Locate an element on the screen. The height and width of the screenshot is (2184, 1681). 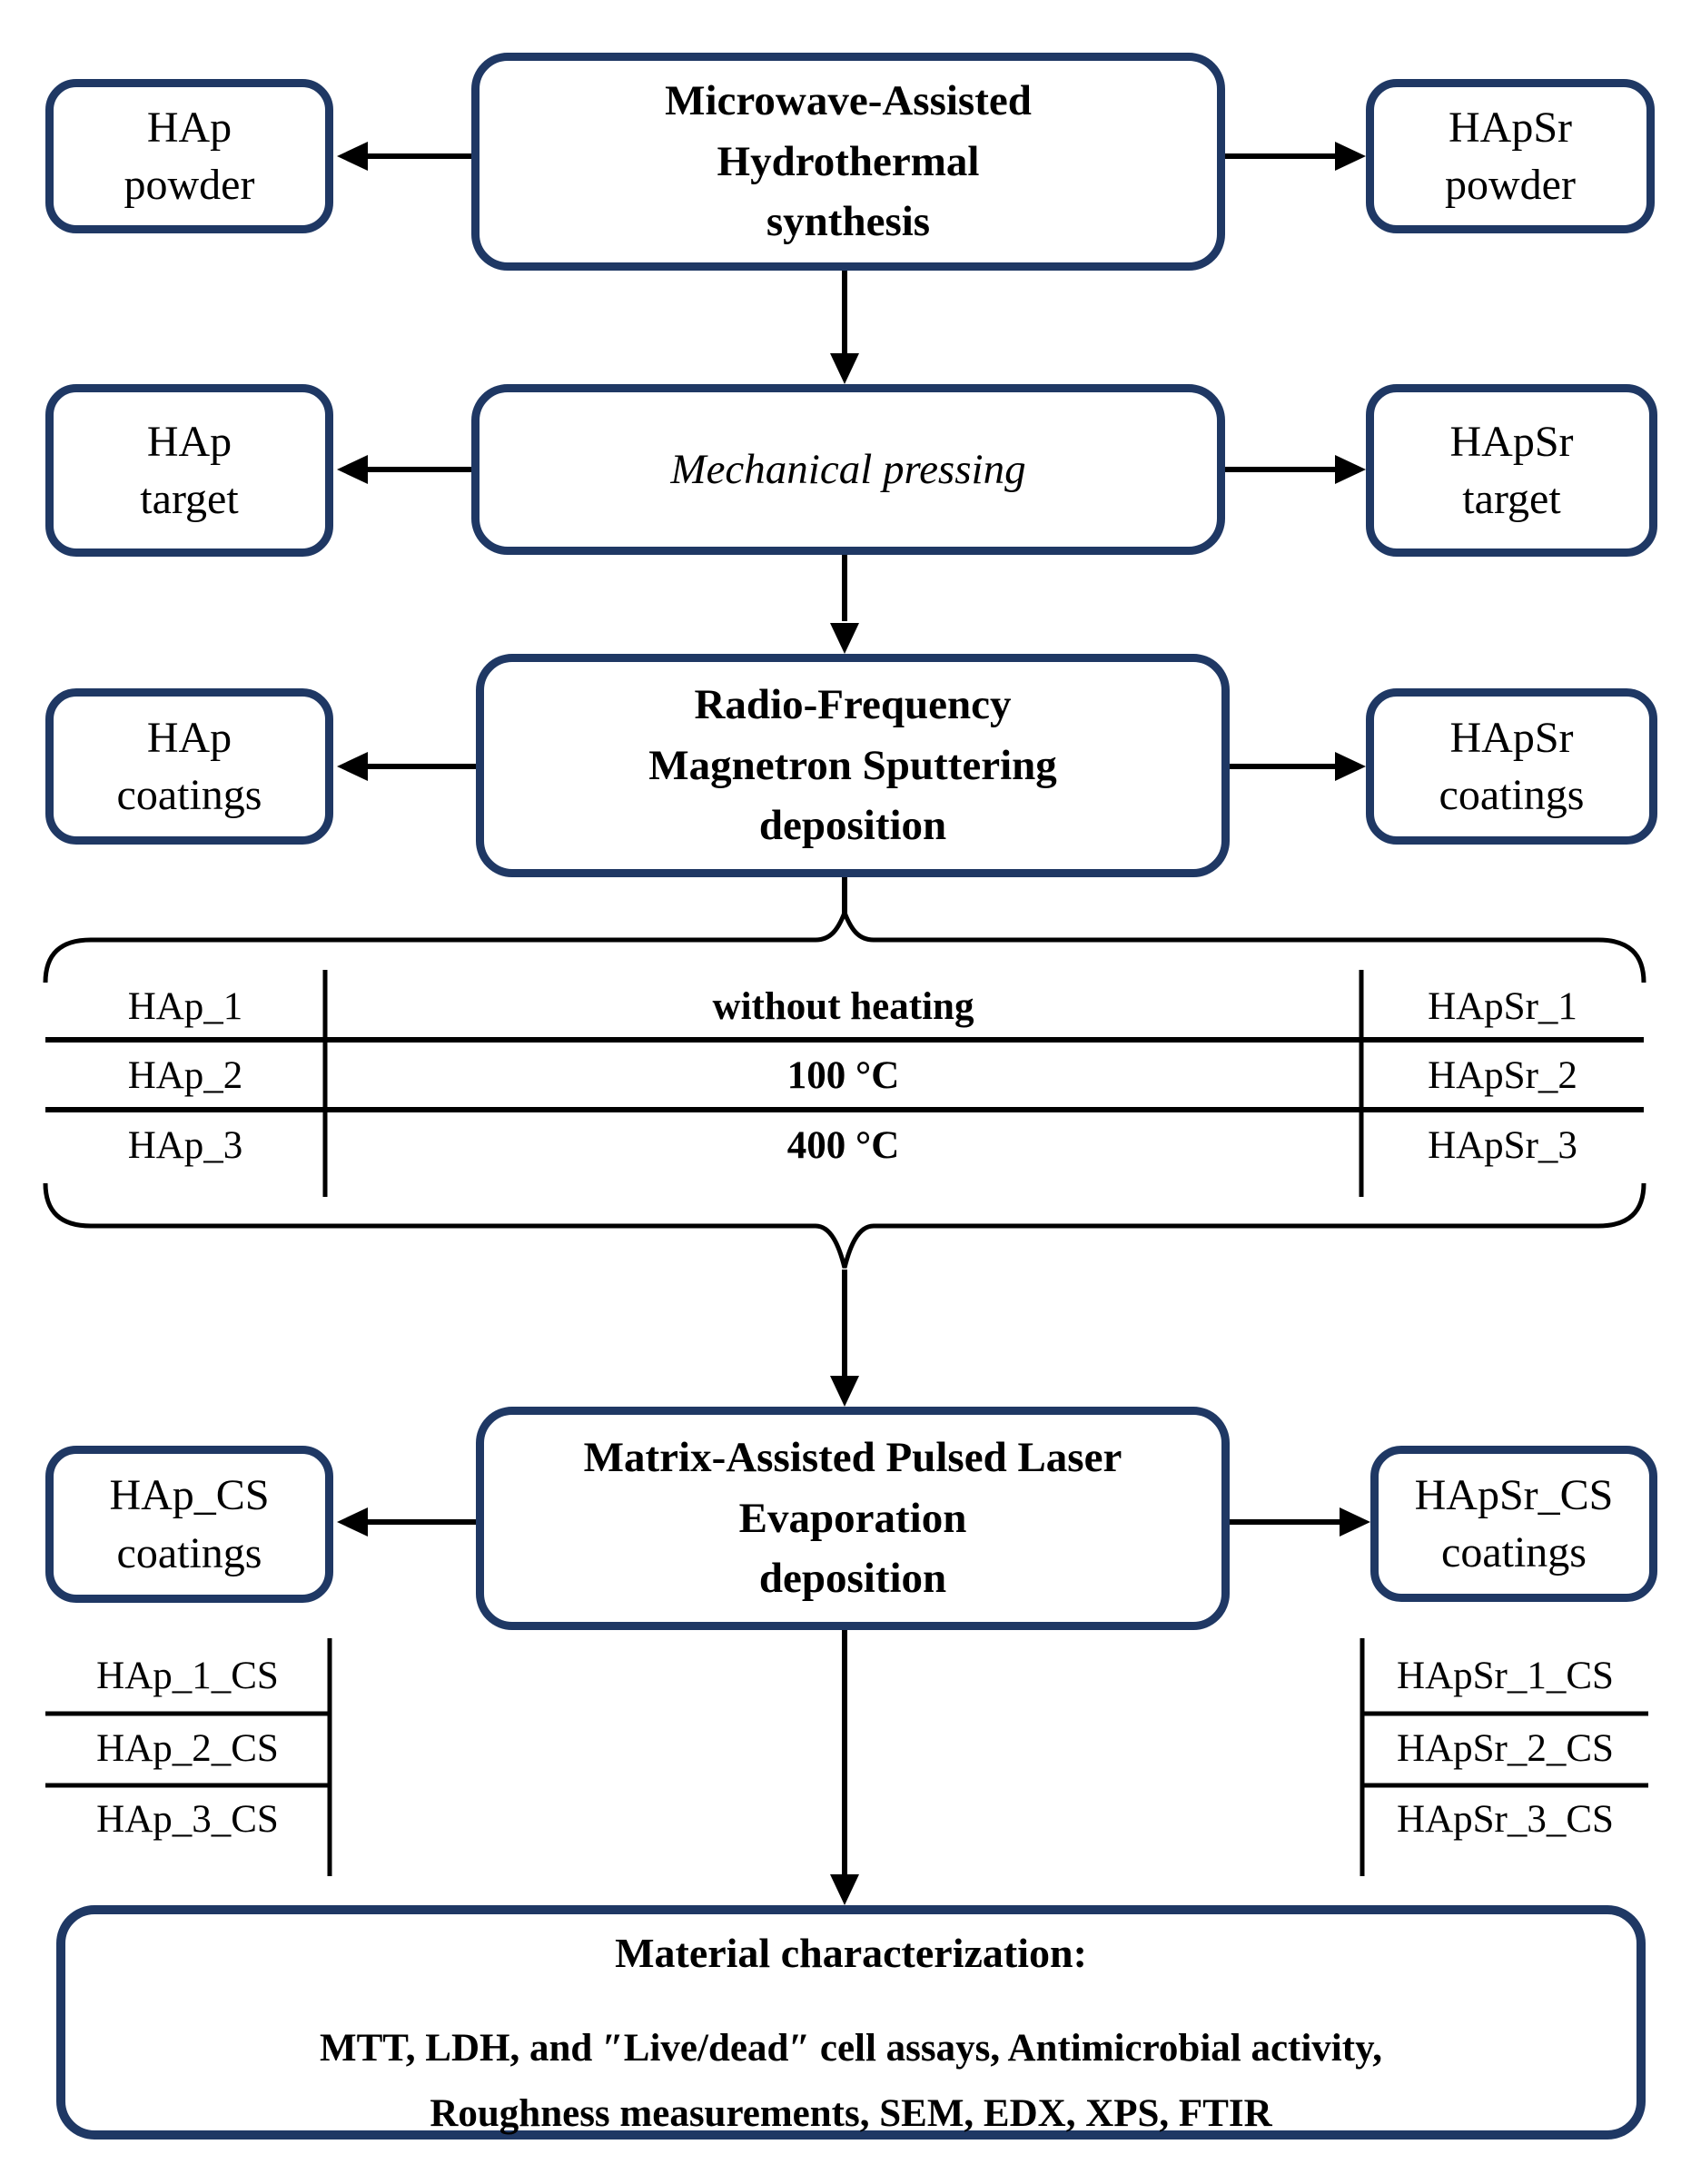
process-box-line: Microwave-Assisted is located at coordinates (848, 100).